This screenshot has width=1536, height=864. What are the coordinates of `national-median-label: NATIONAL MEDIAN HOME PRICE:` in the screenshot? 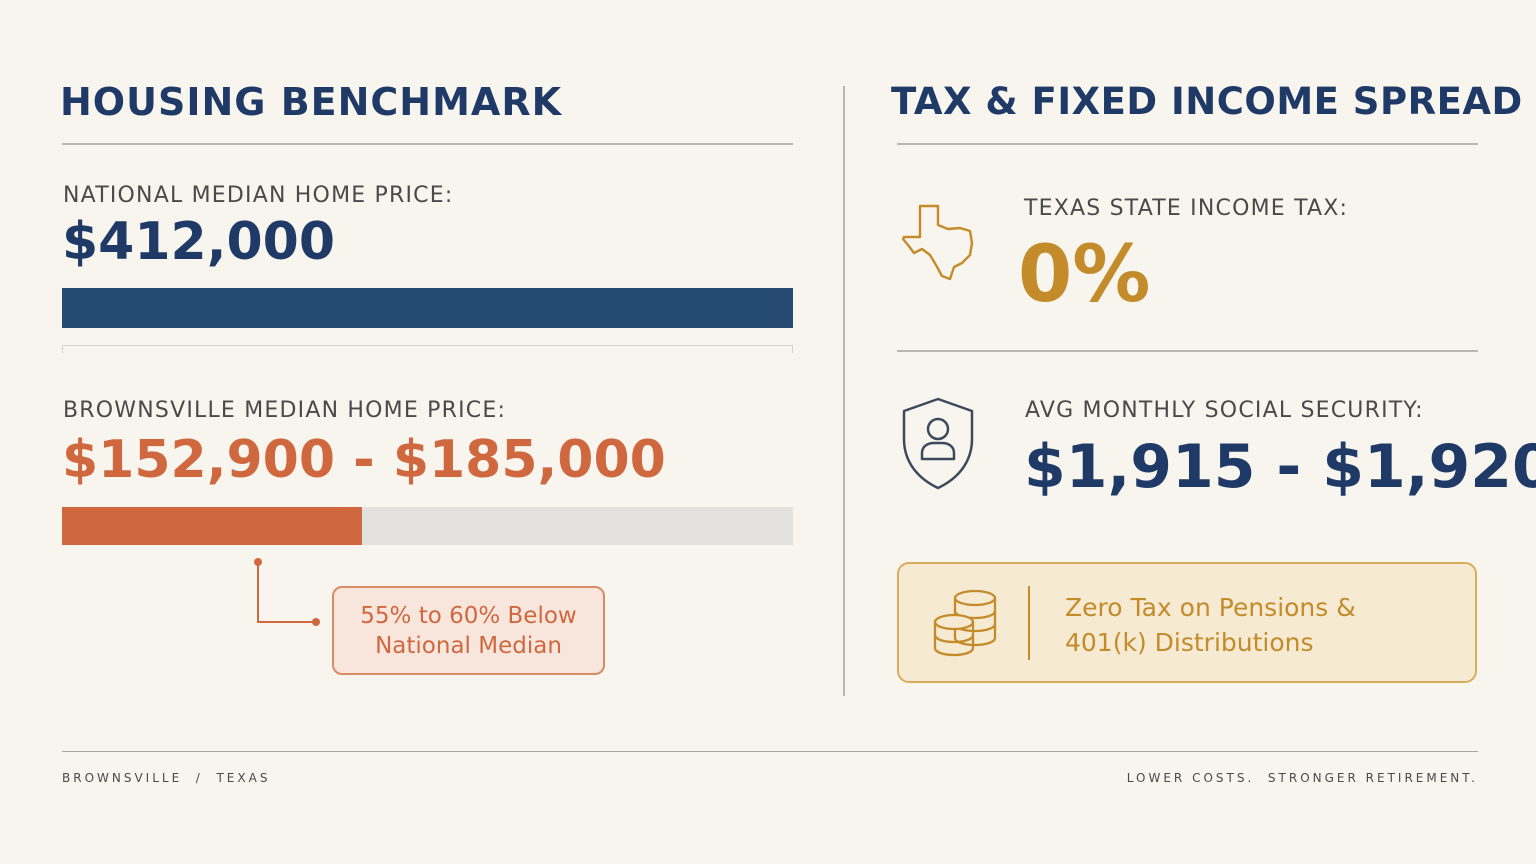 It's located at (258, 195).